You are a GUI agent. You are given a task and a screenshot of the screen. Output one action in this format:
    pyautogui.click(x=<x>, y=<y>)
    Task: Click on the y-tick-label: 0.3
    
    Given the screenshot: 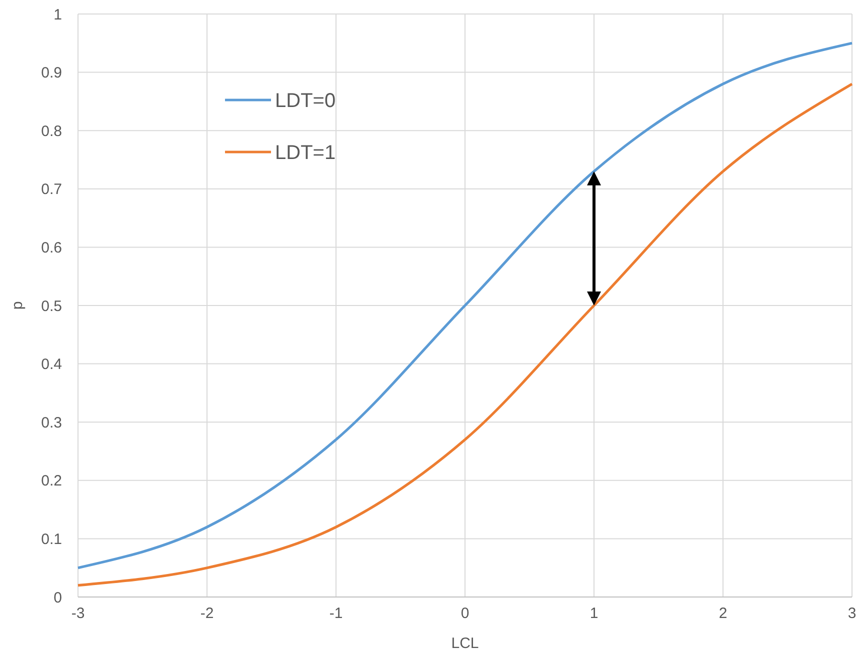 What is the action you would take?
    pyautogui.click(x=51, y=423)
    